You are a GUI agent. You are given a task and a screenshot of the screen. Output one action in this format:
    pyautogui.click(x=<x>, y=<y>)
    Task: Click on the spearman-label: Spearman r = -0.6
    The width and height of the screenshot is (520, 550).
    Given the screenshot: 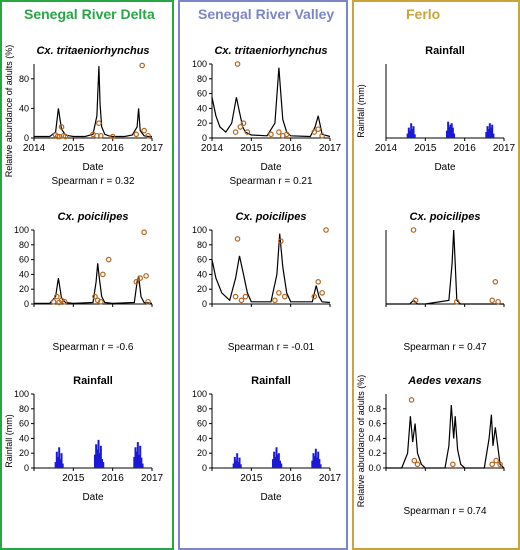 What is the action you would take?
    pyautogui.click(x=93, y=347)
    